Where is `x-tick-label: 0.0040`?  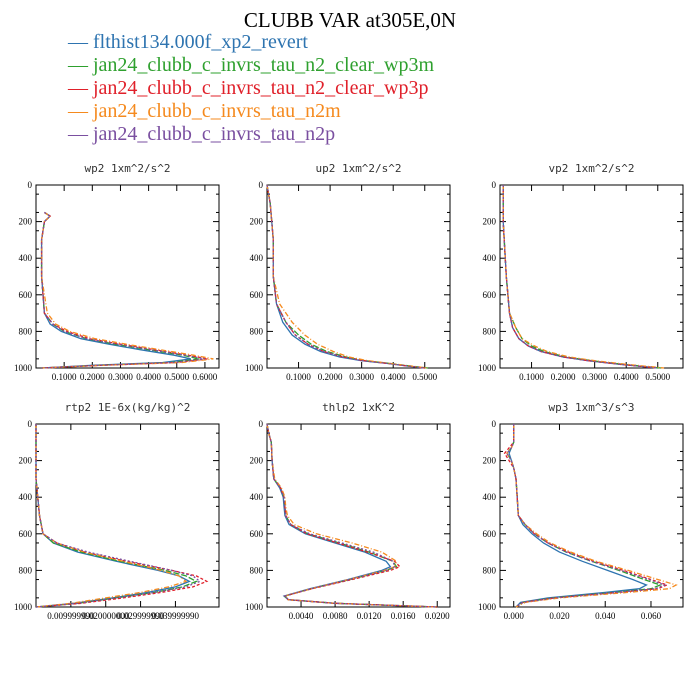
x-tick-label: 0.0040 is located at coordinates (301, 616).